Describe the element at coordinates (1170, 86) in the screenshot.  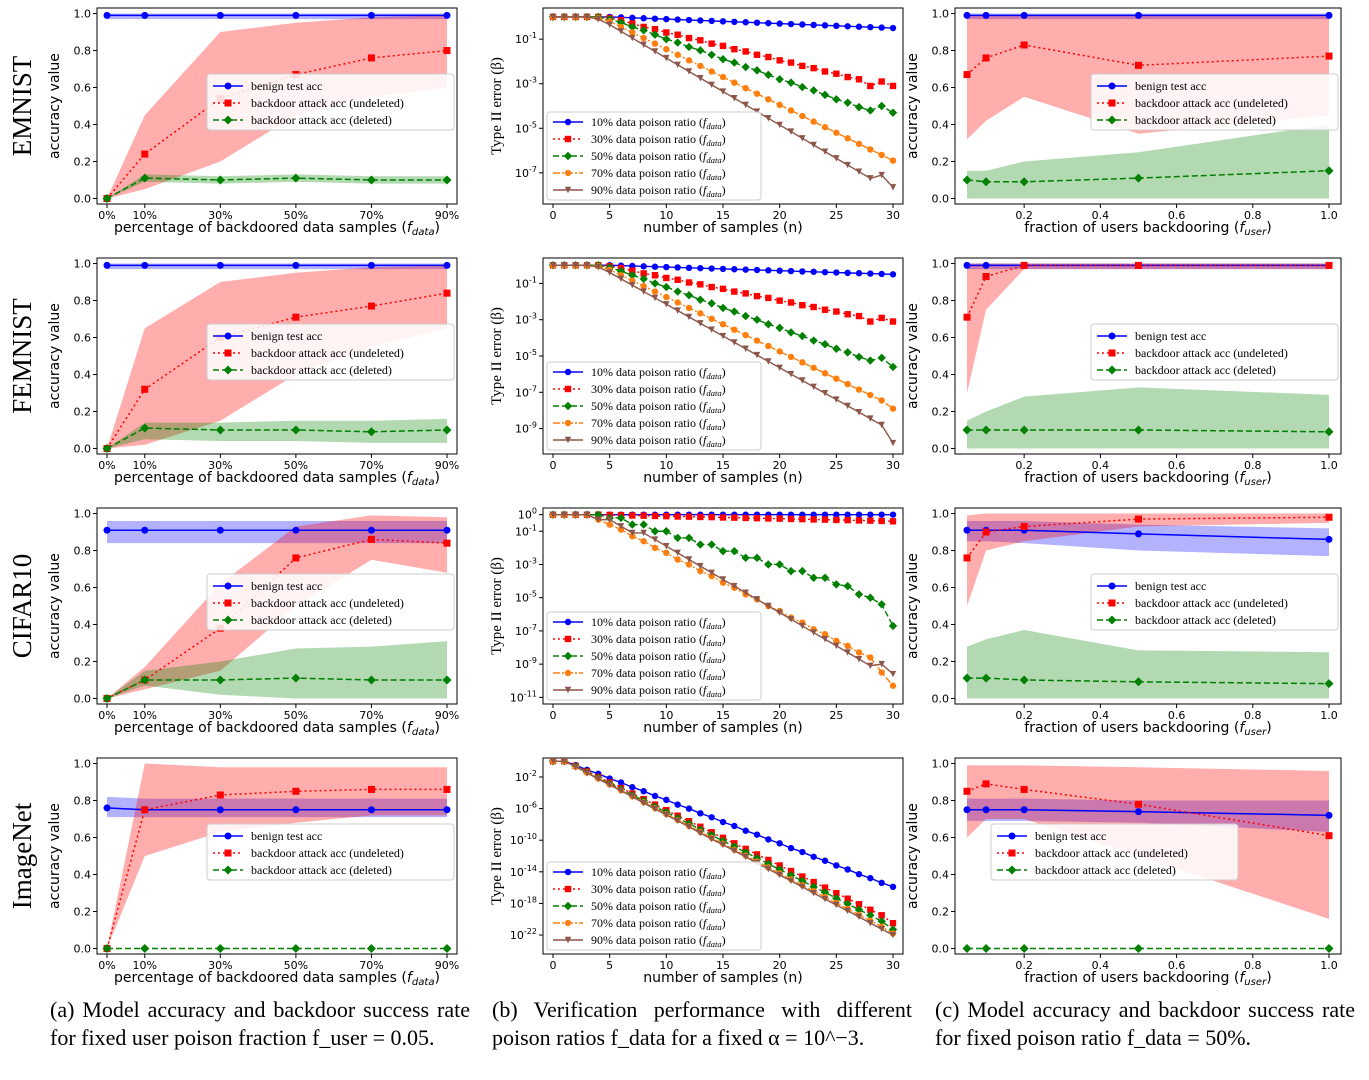
I see `legend-label: benign test acc` at that location.